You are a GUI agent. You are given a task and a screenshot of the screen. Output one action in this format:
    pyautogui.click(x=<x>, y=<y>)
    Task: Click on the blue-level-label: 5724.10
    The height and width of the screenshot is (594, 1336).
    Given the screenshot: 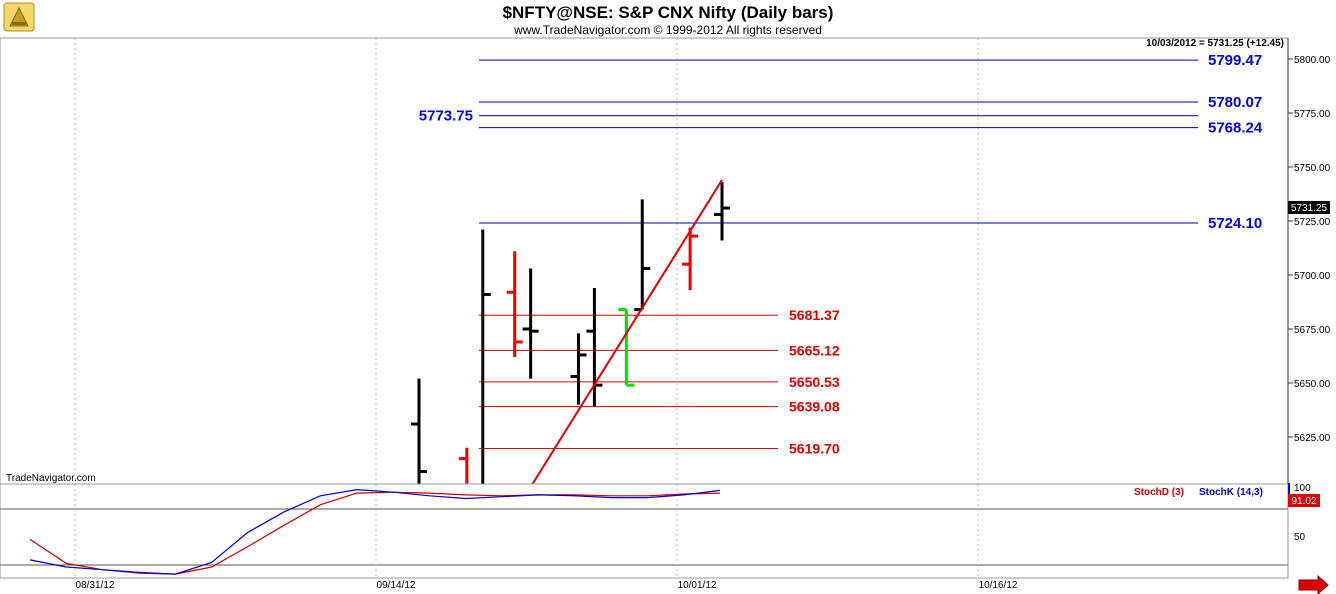 What is the action you would take?
    pyautogui.click(x=1235, y=223)
    